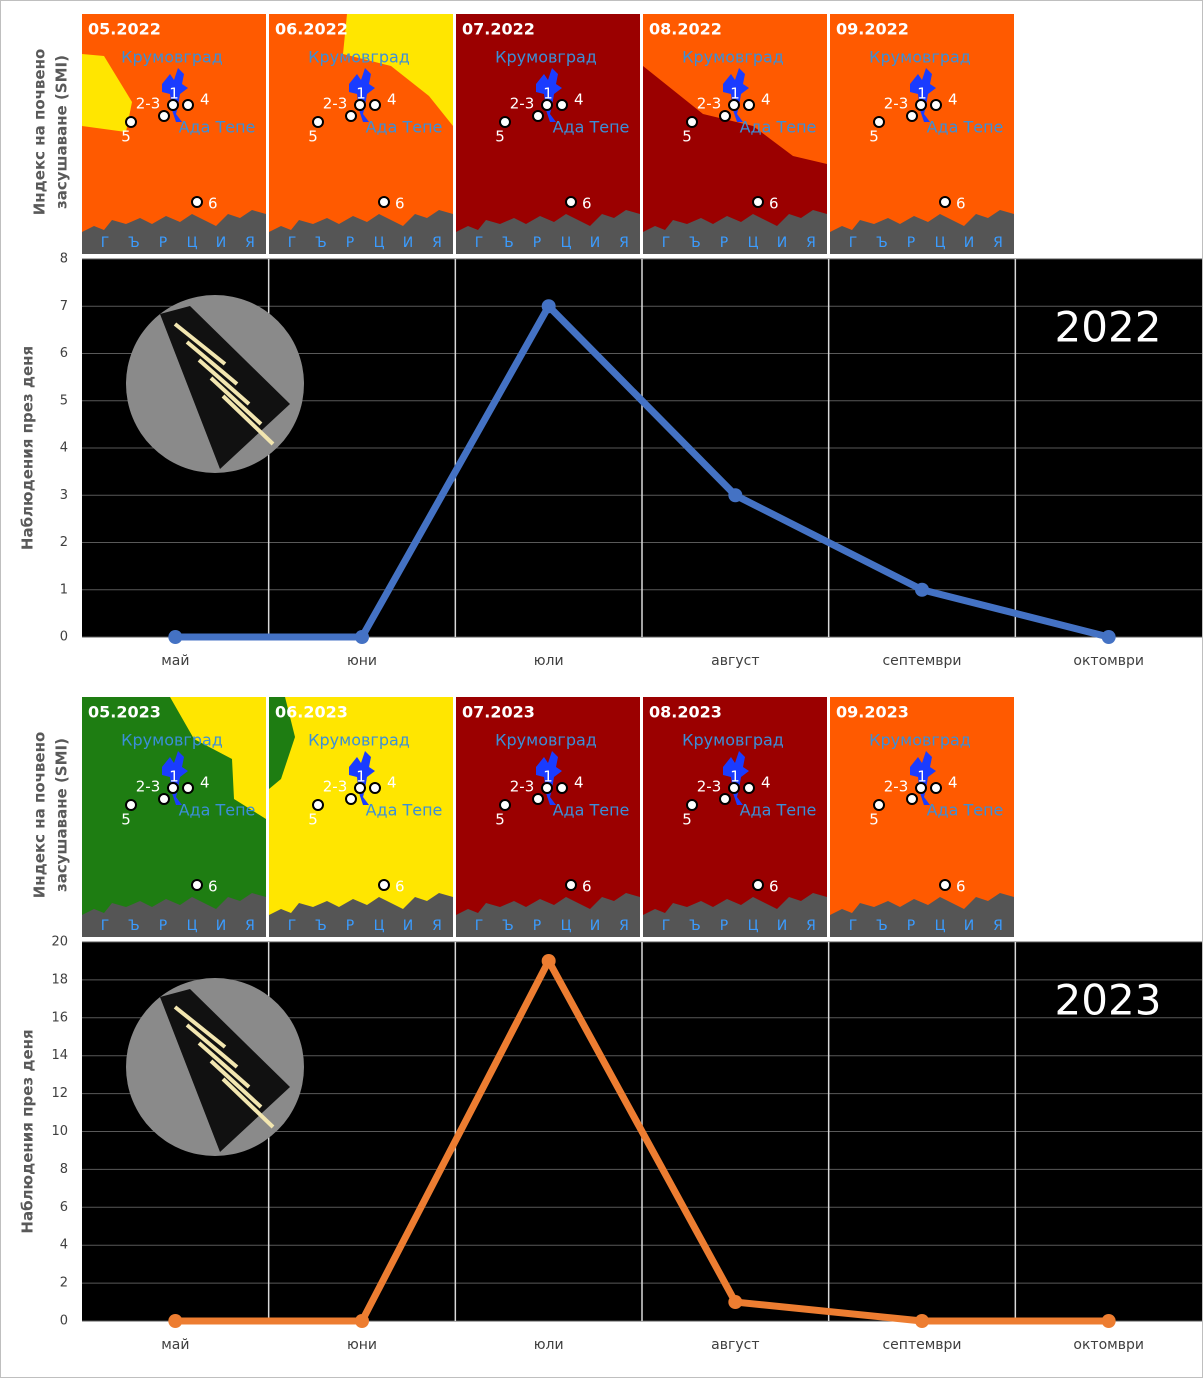 This screenshot has width=1203, height=1378. Describe the element at coordinates (282, 743) in the screenshot. I see `map-patch` at that location.